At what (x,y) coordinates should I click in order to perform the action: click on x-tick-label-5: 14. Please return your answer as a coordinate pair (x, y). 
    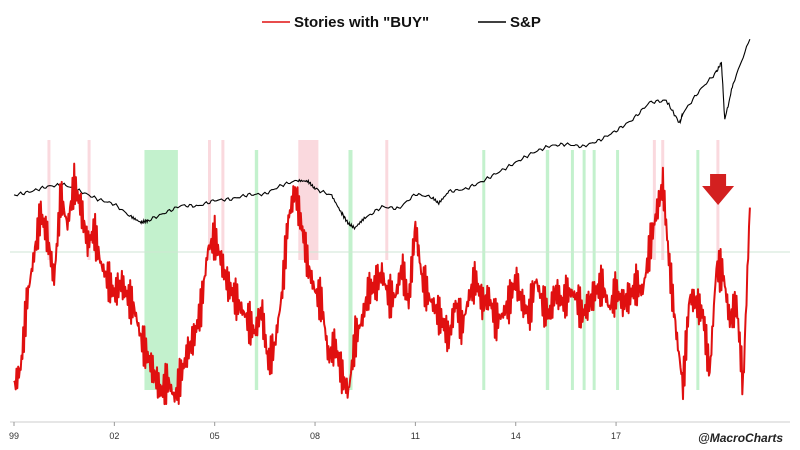
    Looking at the image, I should click on (516, 436).